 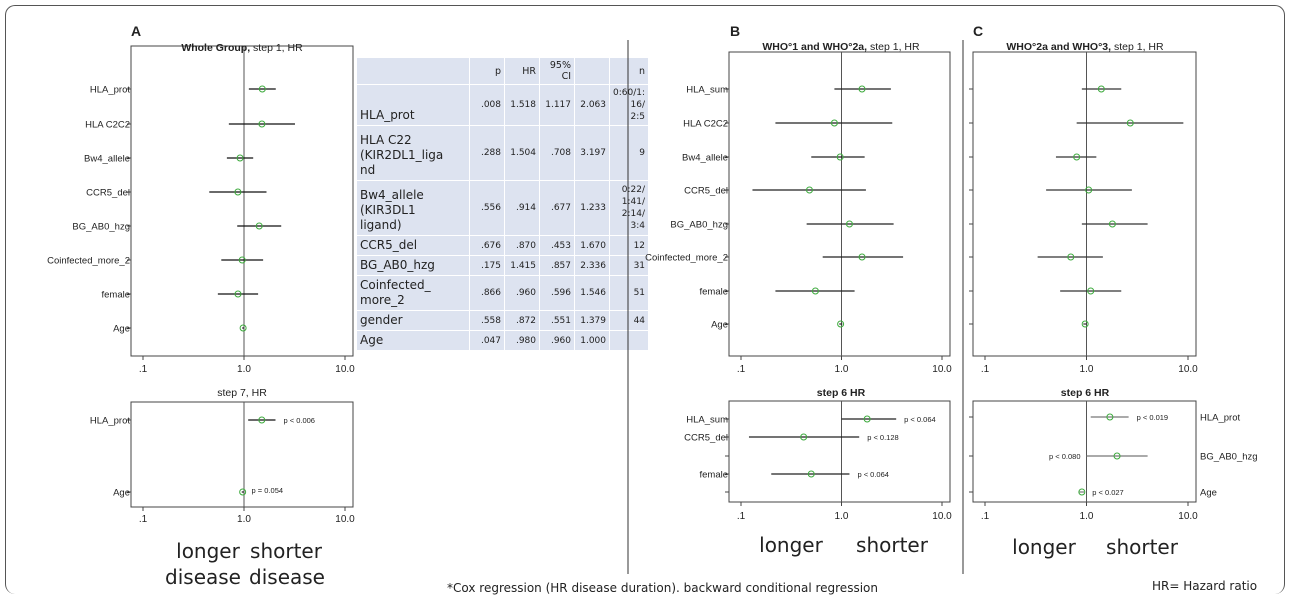 What do you see at coordinates (814, 47) in the screenshot?
I see `panel-title-bold: WHO°1 and WHO°2a,` at bounding box center [814, 47].